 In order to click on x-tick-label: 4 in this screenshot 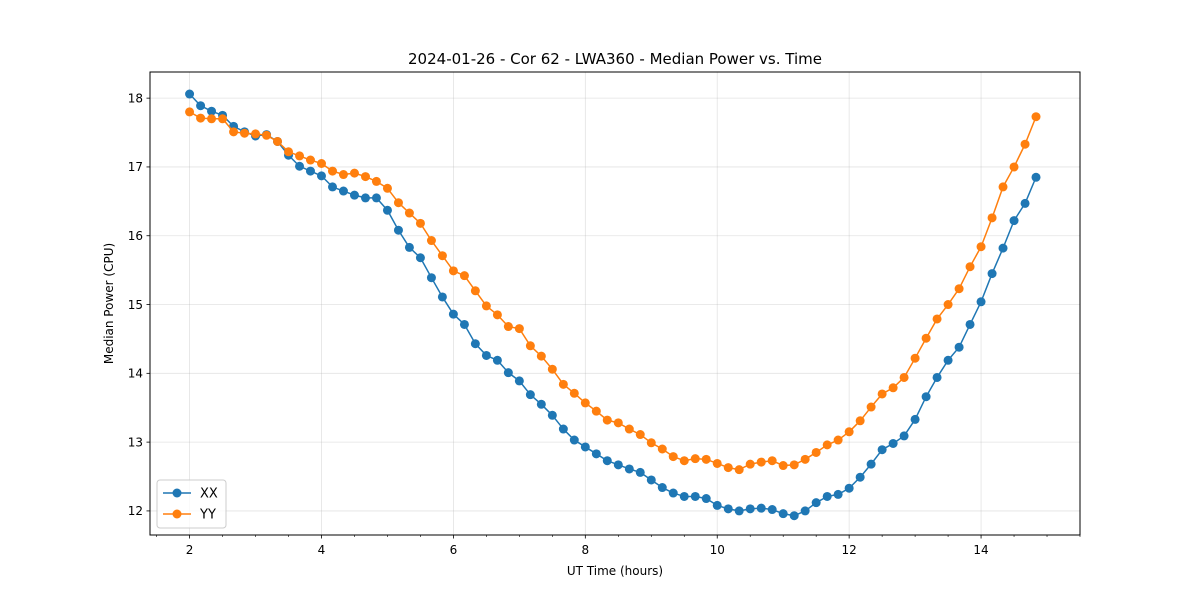, I will do `click(322, 550)`.